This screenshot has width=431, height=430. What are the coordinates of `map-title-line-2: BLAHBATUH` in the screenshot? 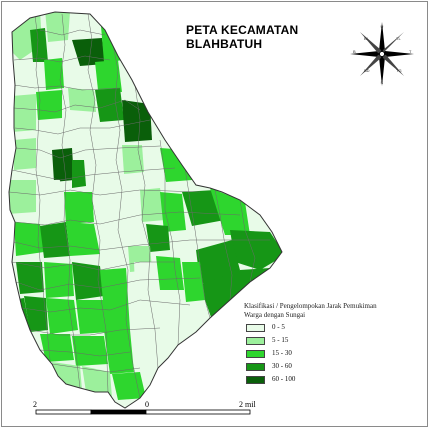 It's located at (224, 44).